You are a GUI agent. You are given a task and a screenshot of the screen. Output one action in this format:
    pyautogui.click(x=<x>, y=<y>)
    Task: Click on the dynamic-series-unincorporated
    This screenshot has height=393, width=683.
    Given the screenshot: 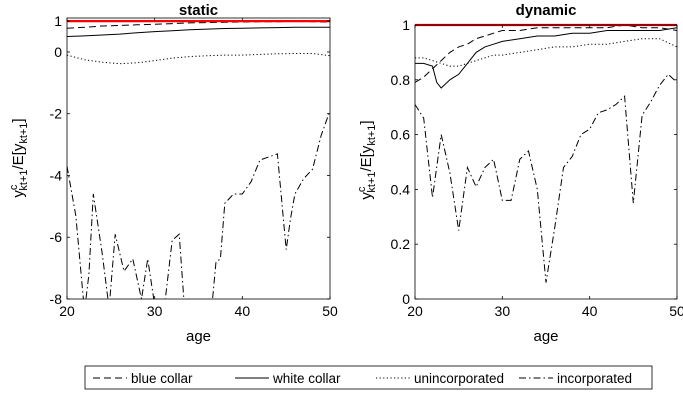 What is the action you would take?
    pyautogui.click(x=546, y=52)
    